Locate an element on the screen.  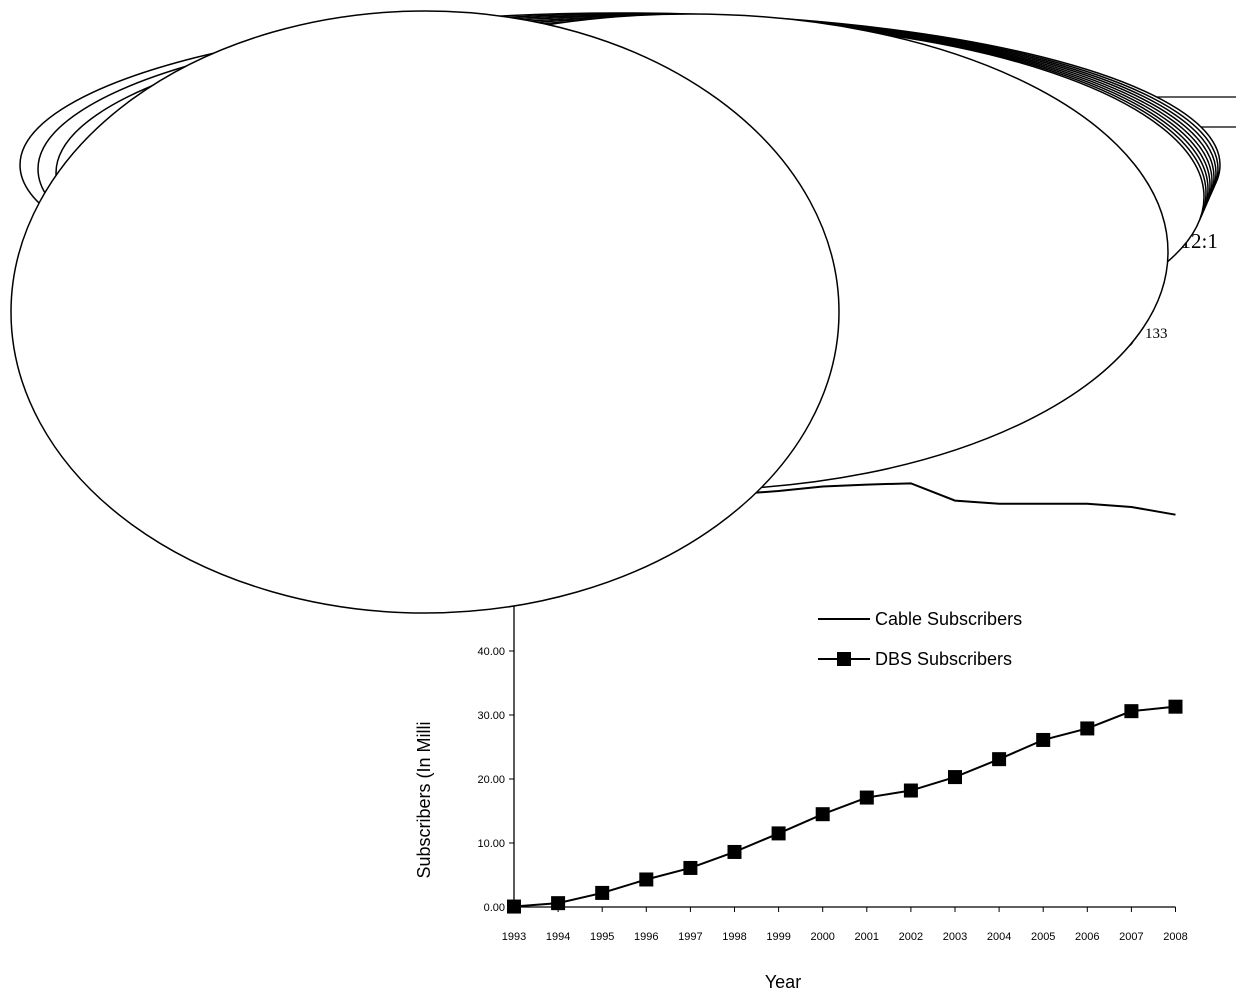
x-tick-label: 2007 is located at coordinates (1131, 937).